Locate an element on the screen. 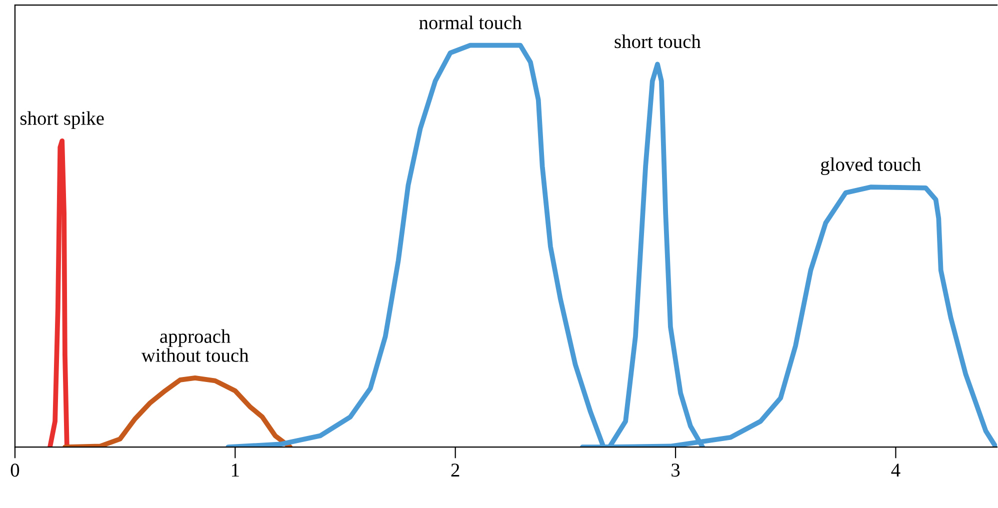 The image size is (998, 508). x-tick-label: 2 is located at coordinates (455, 470).